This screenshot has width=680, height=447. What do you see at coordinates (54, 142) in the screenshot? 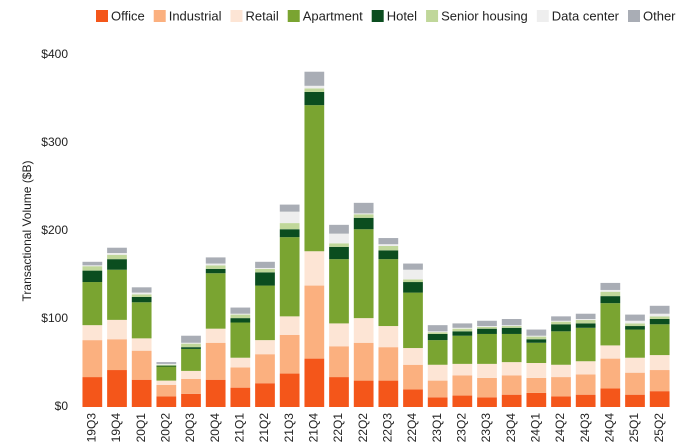
I see `y-tick-label: $300` at bounding box center [54, 142].